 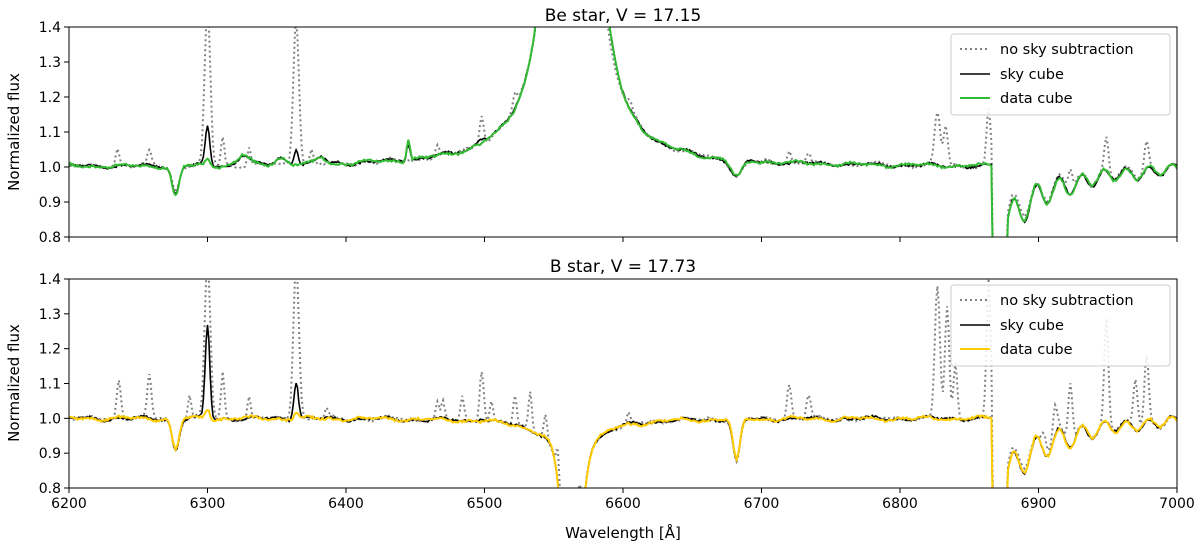 What do you see at coordinates (1067, 301) in the screenshot?
I see `b-star-legend-label-no-sky: no sky subtraction` at bounding box center [1067, 301].